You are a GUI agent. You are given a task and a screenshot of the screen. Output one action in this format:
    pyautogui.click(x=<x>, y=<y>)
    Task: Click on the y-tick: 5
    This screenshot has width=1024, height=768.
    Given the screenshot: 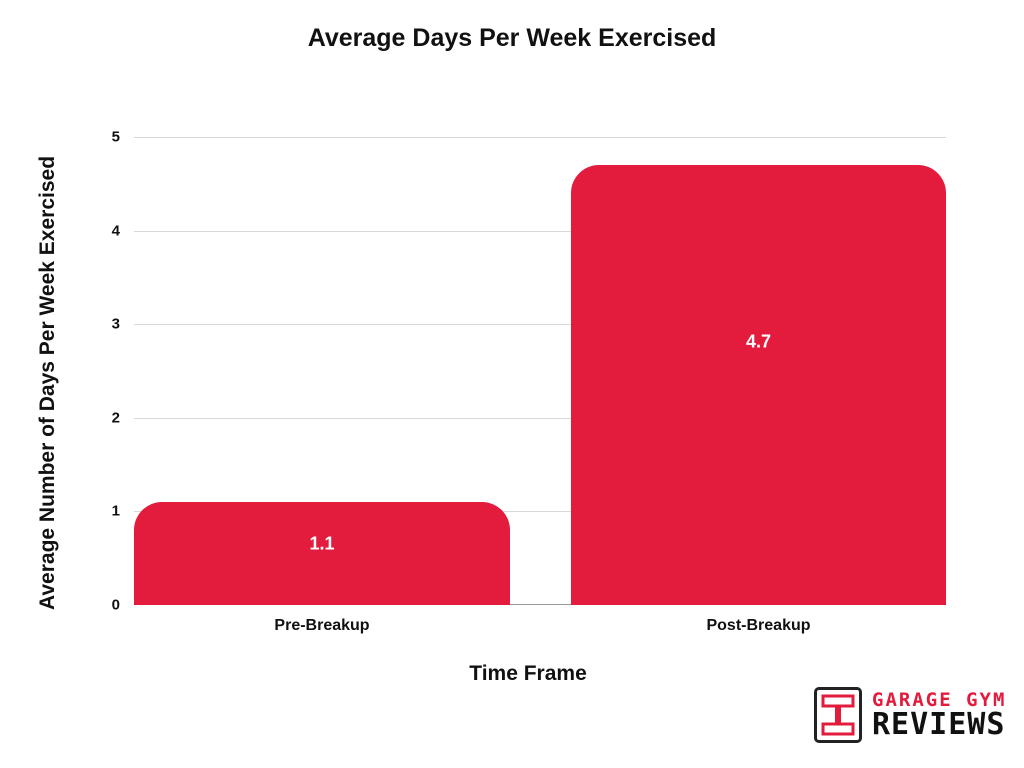 What is the action you would take?
    pyautogui.click(x=115, y=137)
    